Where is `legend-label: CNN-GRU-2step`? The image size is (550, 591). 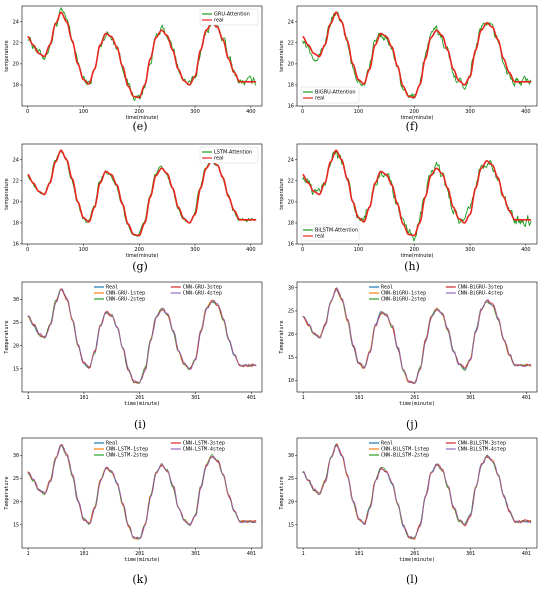 legend-label: CNN-GRU-2step is located at coordinates (125, 300).